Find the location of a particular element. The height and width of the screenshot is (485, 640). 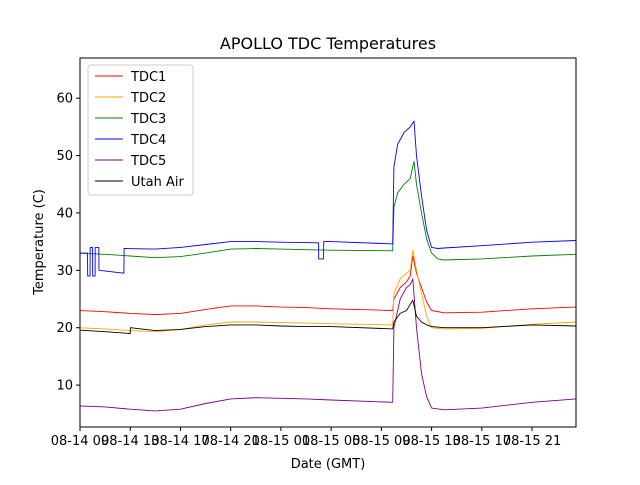

legend-label: TDC1 is located at coordinates (148, 77).